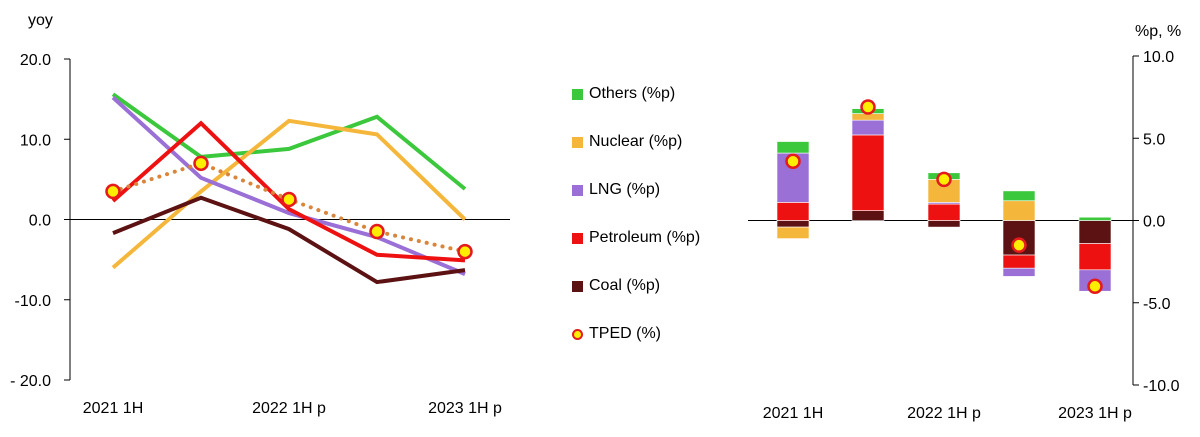 Image resolution: width=1200 pixels, height=437 pixels. What do you see at coordinates (289, 141) in the screenshot?
I see `series-line-others-p` at bounding box center [289, 141].